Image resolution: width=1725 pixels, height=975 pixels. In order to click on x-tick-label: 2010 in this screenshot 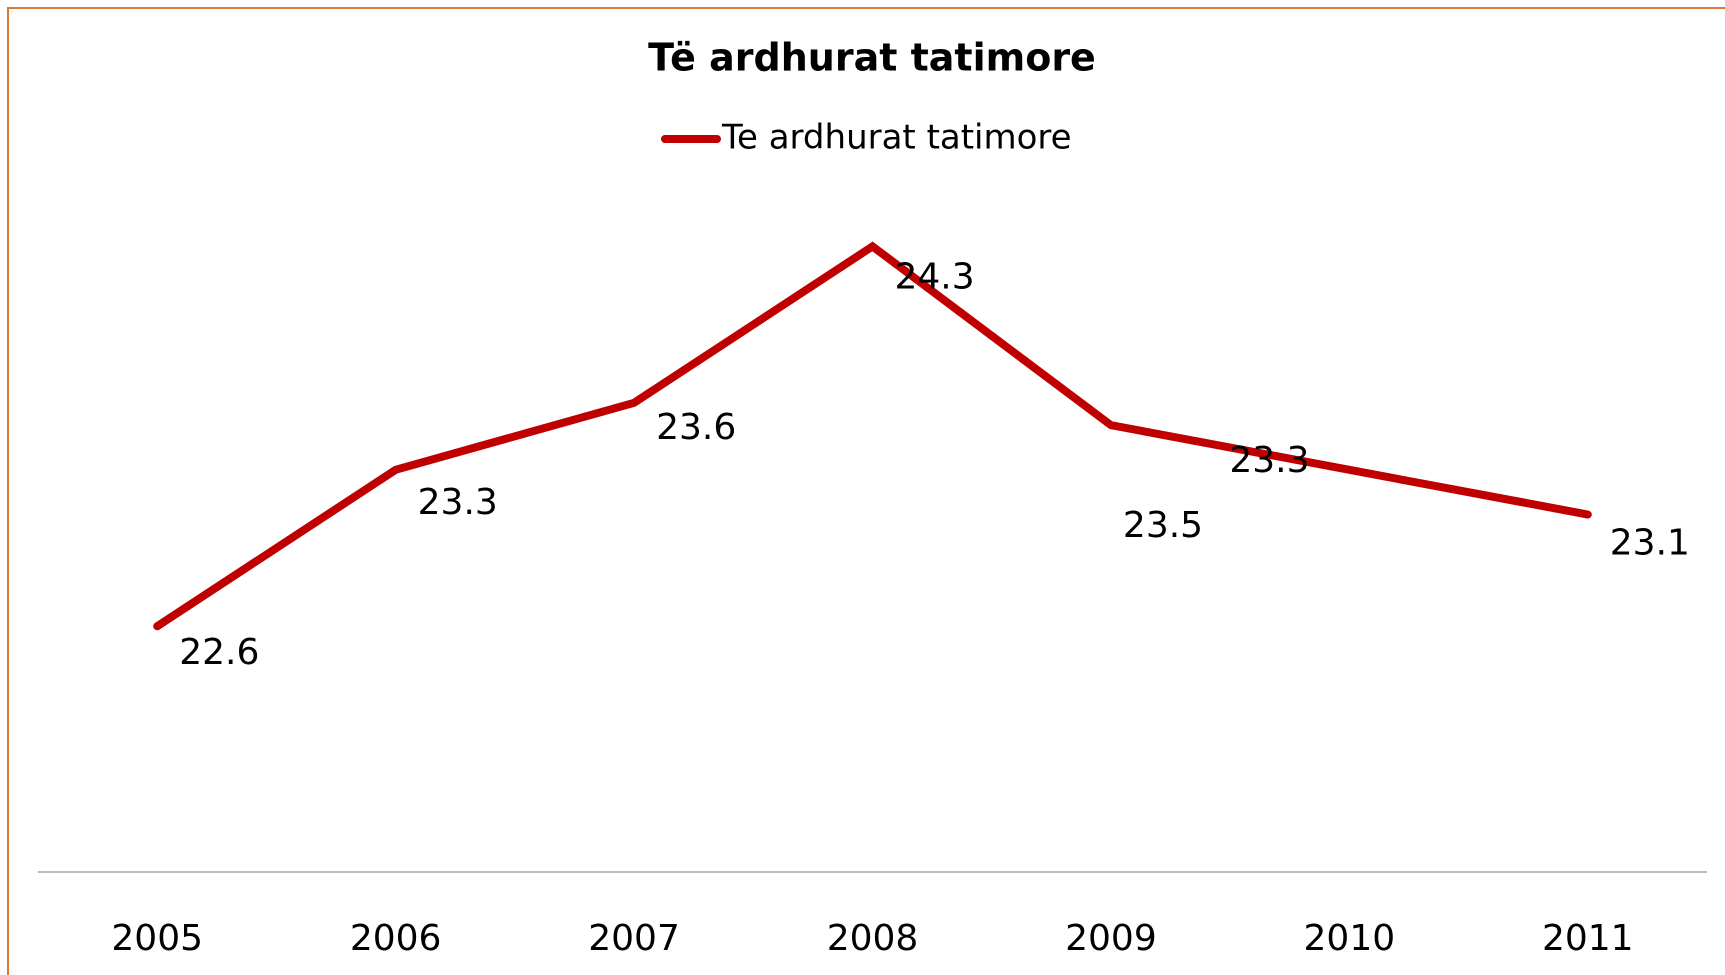, I will do `click(1350, 938)`.